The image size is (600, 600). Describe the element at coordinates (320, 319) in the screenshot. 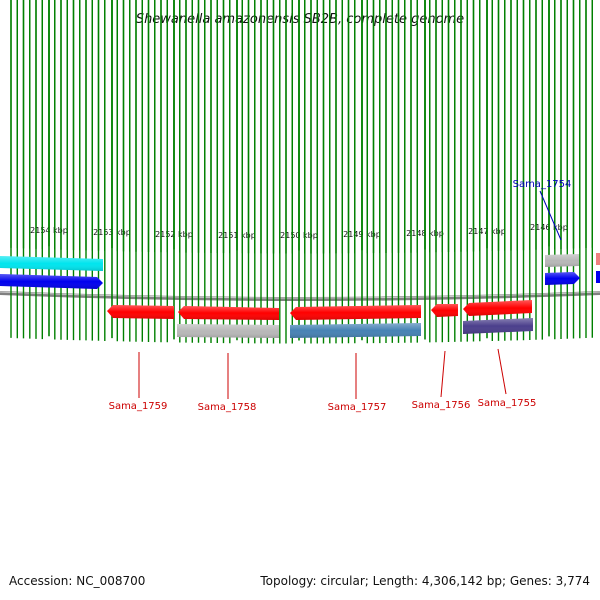

I see `reverse-strand-features` at that location.